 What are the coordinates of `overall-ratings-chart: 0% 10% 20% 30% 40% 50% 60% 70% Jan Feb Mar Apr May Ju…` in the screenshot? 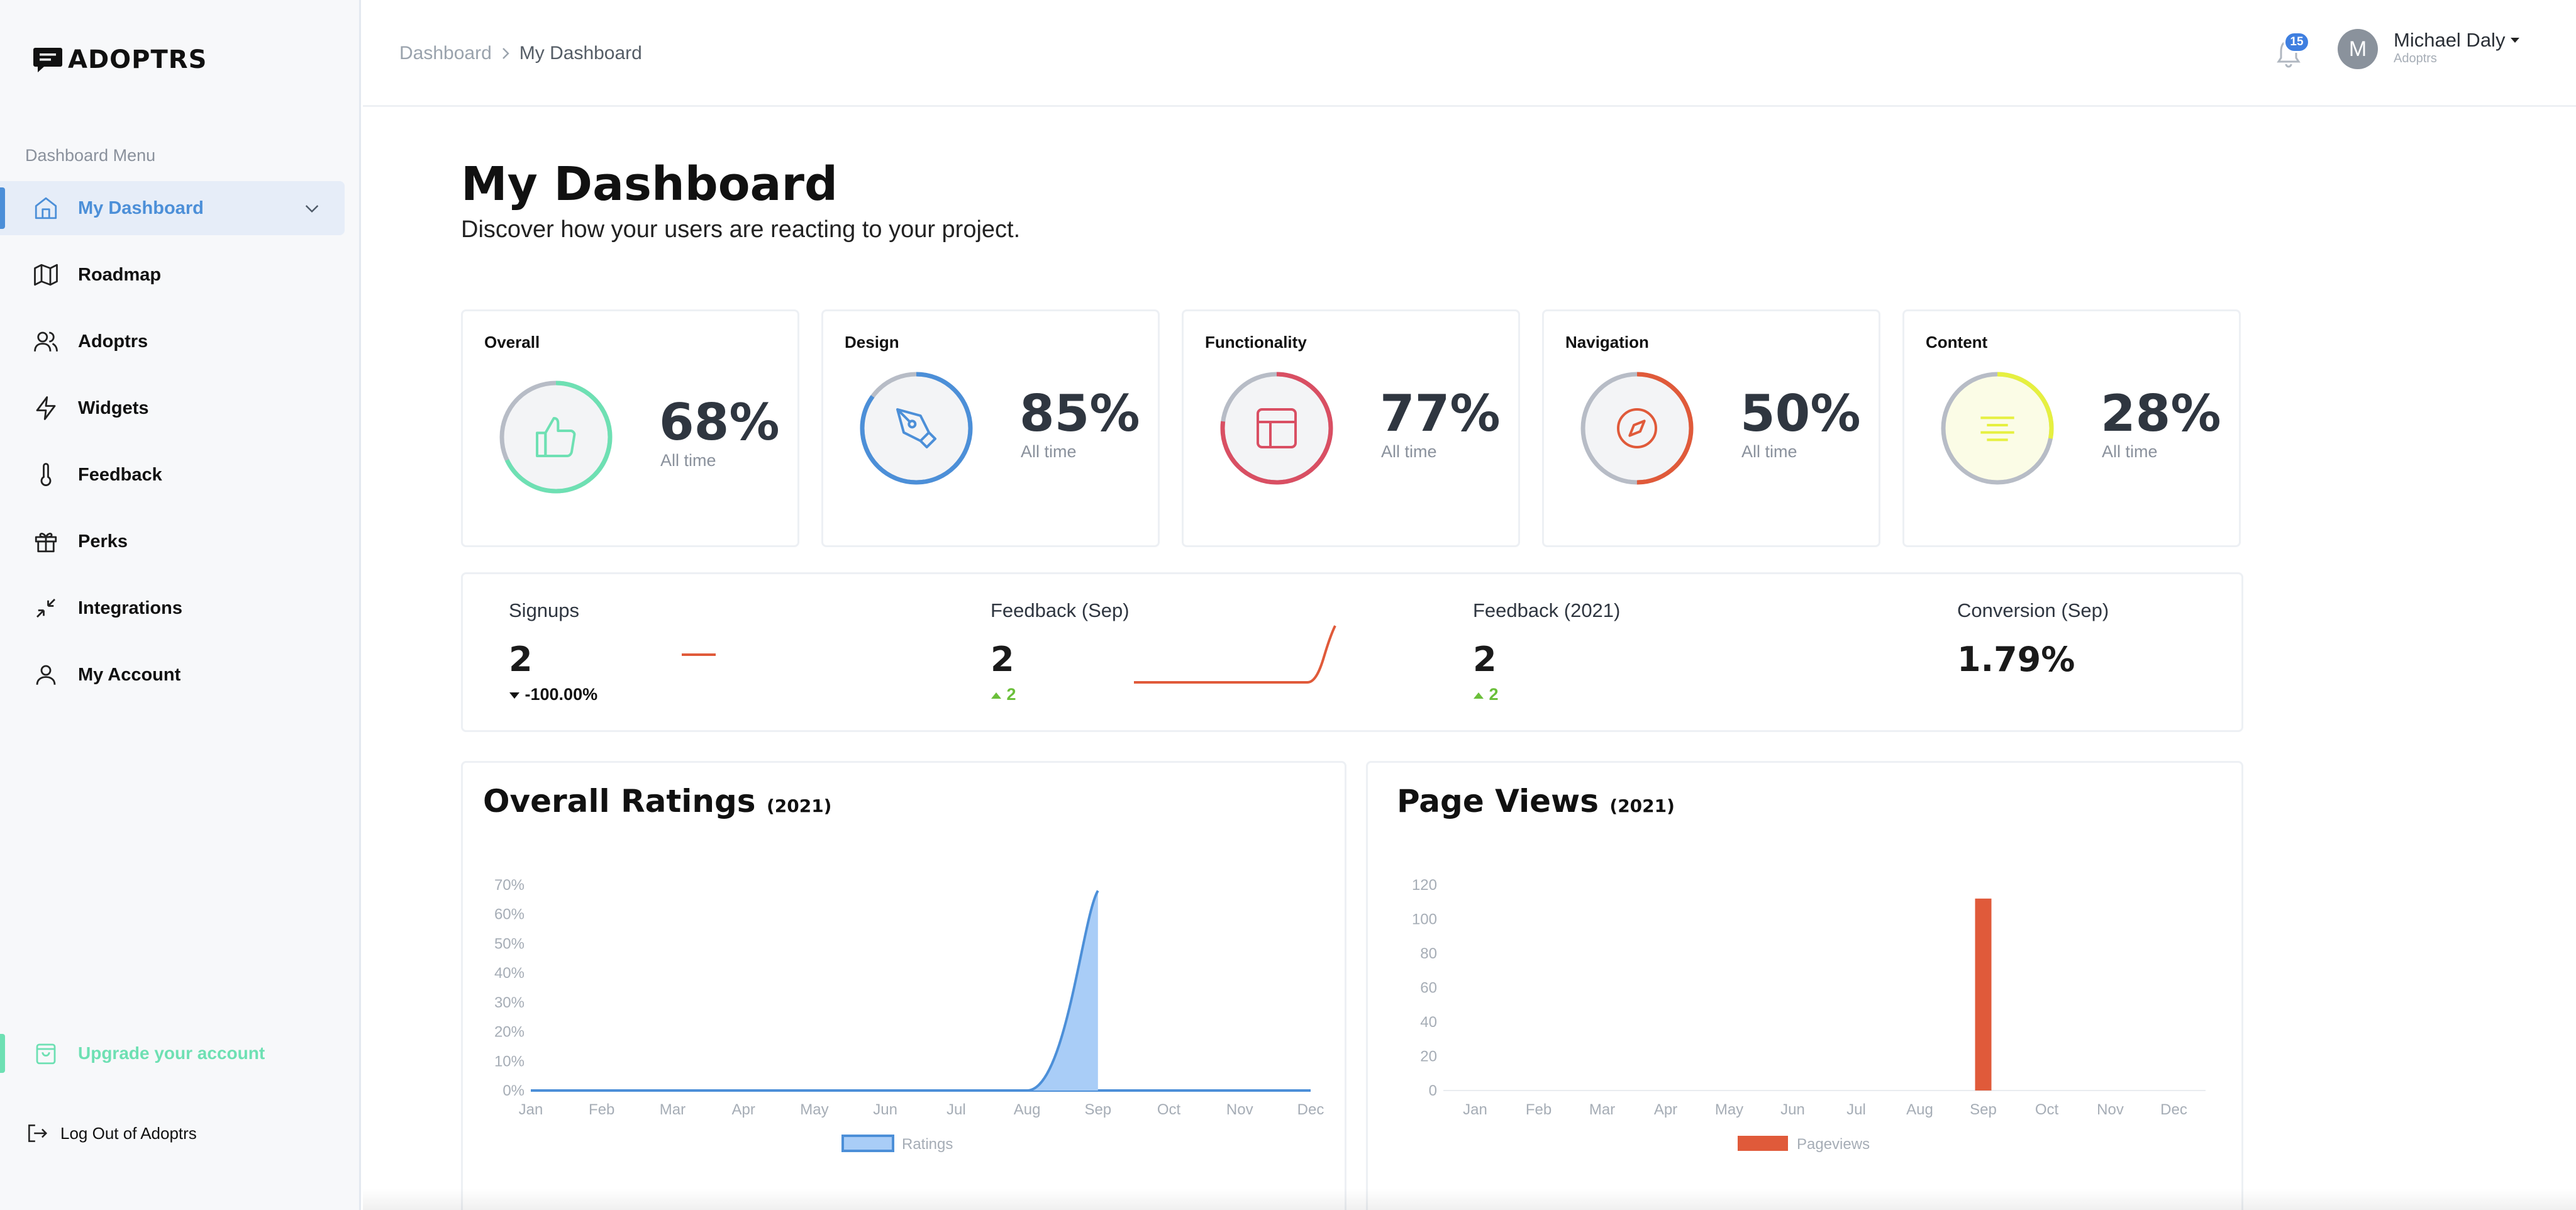 It's located at (909, 1015).